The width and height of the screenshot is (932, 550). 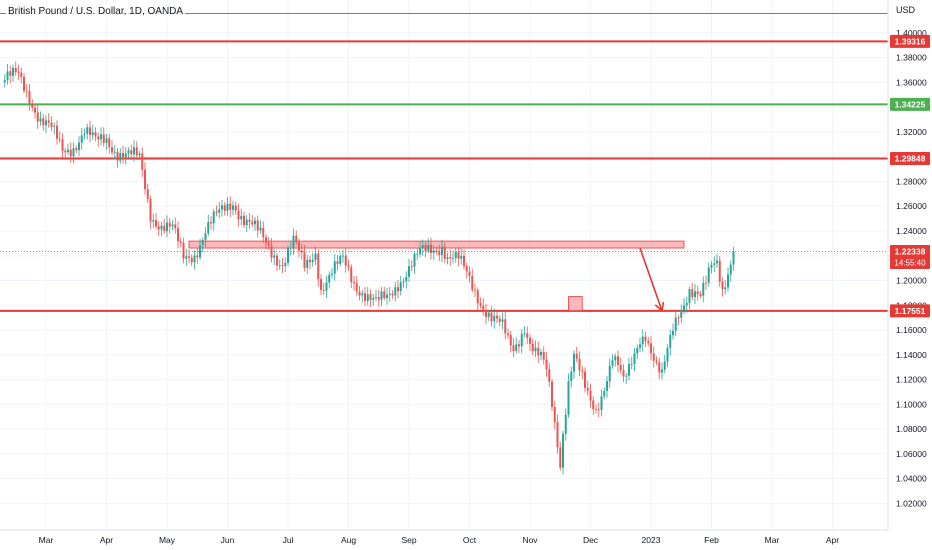 What do you see at coordinates (906, 10) in the screenshot?
I see `currency-label: USD` at bounding box center [906, 10].